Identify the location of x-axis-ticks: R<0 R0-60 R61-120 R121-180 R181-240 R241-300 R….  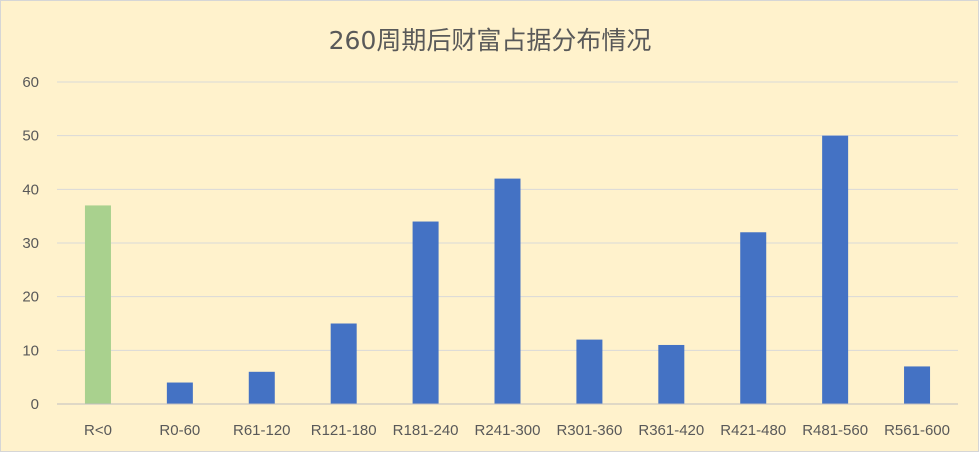
(517, 430).